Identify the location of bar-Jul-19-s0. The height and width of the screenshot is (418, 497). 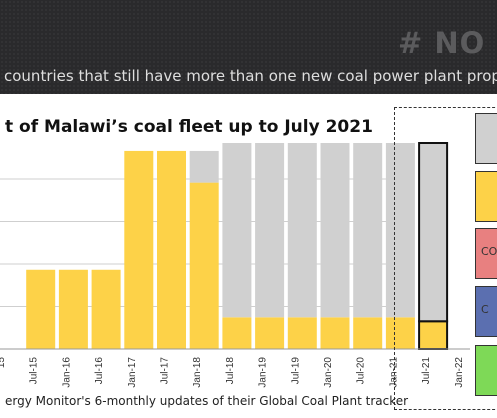
(302, 333).